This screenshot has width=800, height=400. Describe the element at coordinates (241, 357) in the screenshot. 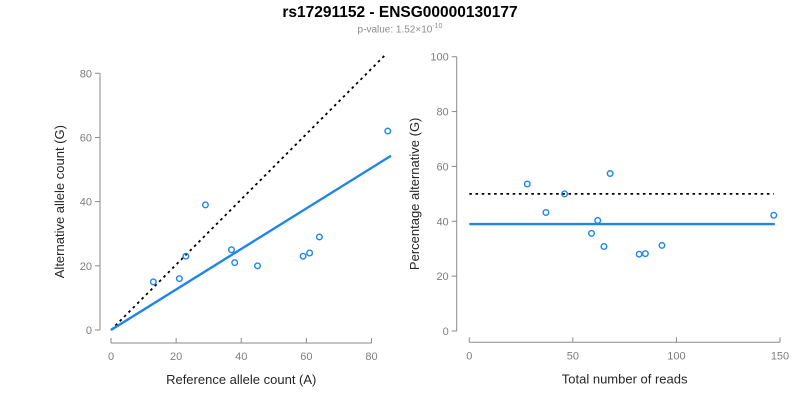

I see `x-tick-label: 40` at that location.